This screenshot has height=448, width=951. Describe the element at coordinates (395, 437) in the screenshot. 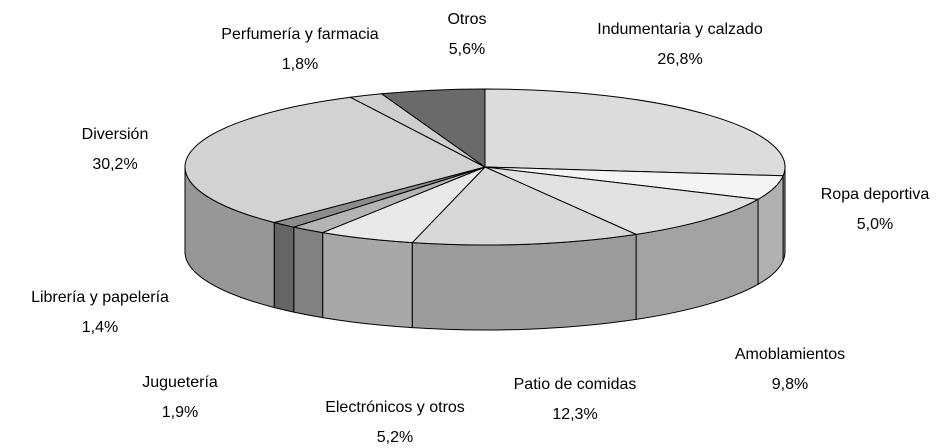

I see `slice-value-label: 5,2%` at that location.